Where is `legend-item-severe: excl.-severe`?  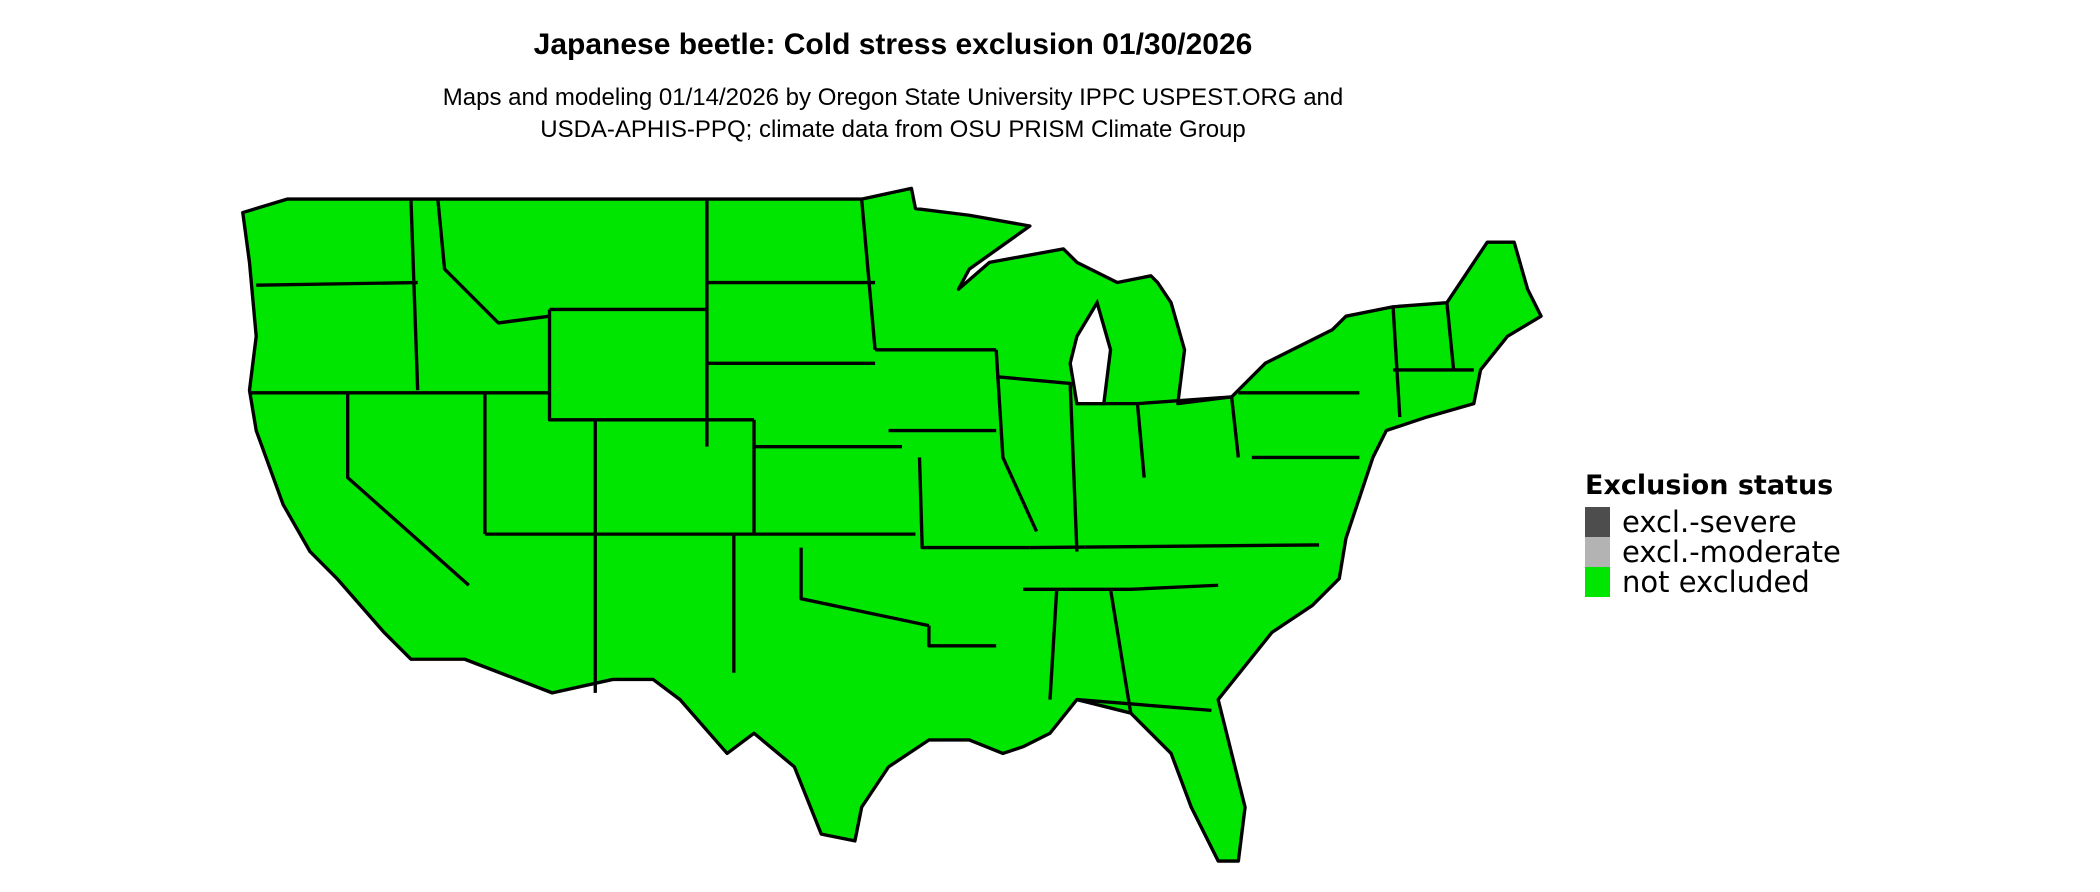
legend-item-severe: excl.-severe is located at coordinates (1713, 522).